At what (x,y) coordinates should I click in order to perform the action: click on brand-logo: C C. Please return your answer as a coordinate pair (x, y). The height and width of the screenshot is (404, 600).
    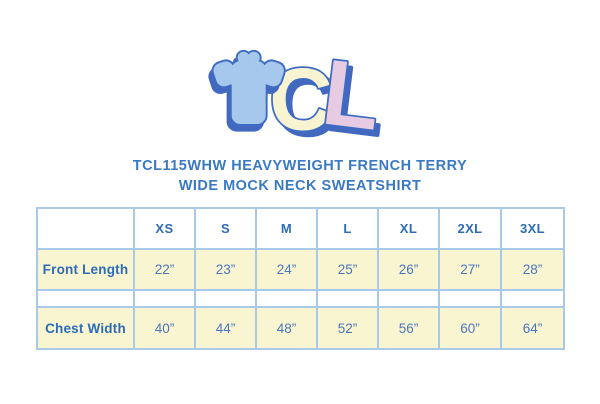
    Looking at the image, I should click on (300, 97).